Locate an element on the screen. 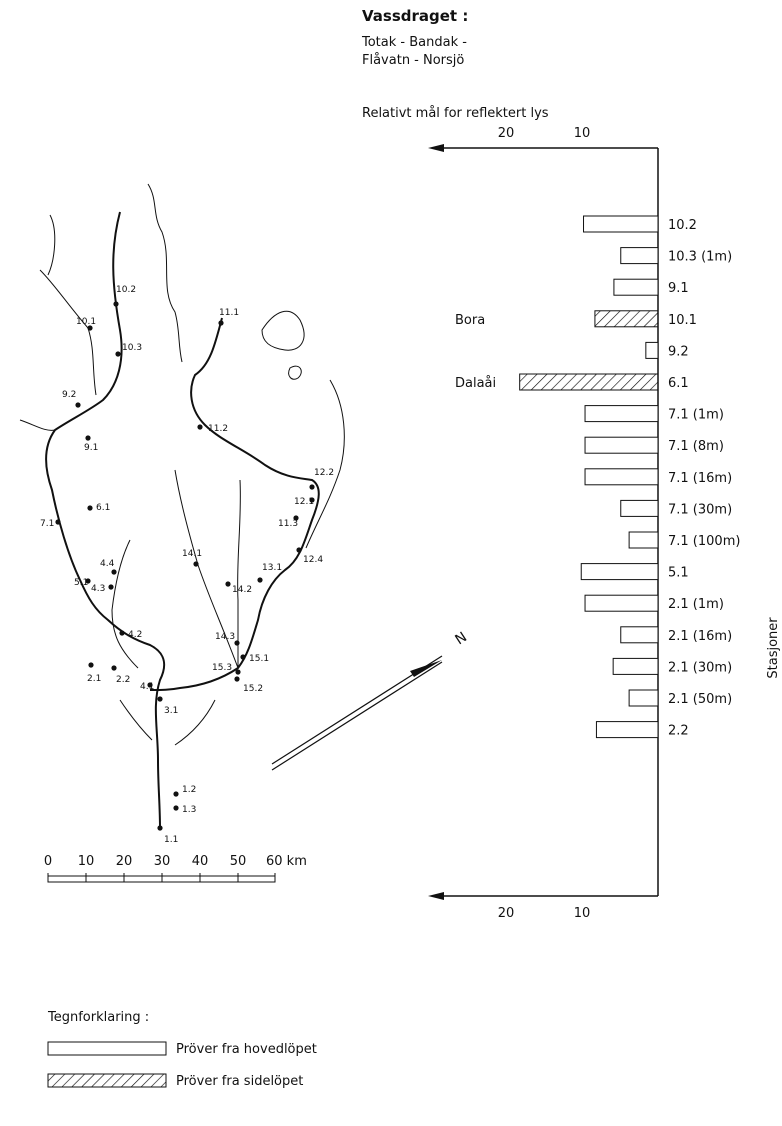 This screenshot has width=782, height=1126. legend-title: Tegnforklaring : is located at coordinates (98, 1017).